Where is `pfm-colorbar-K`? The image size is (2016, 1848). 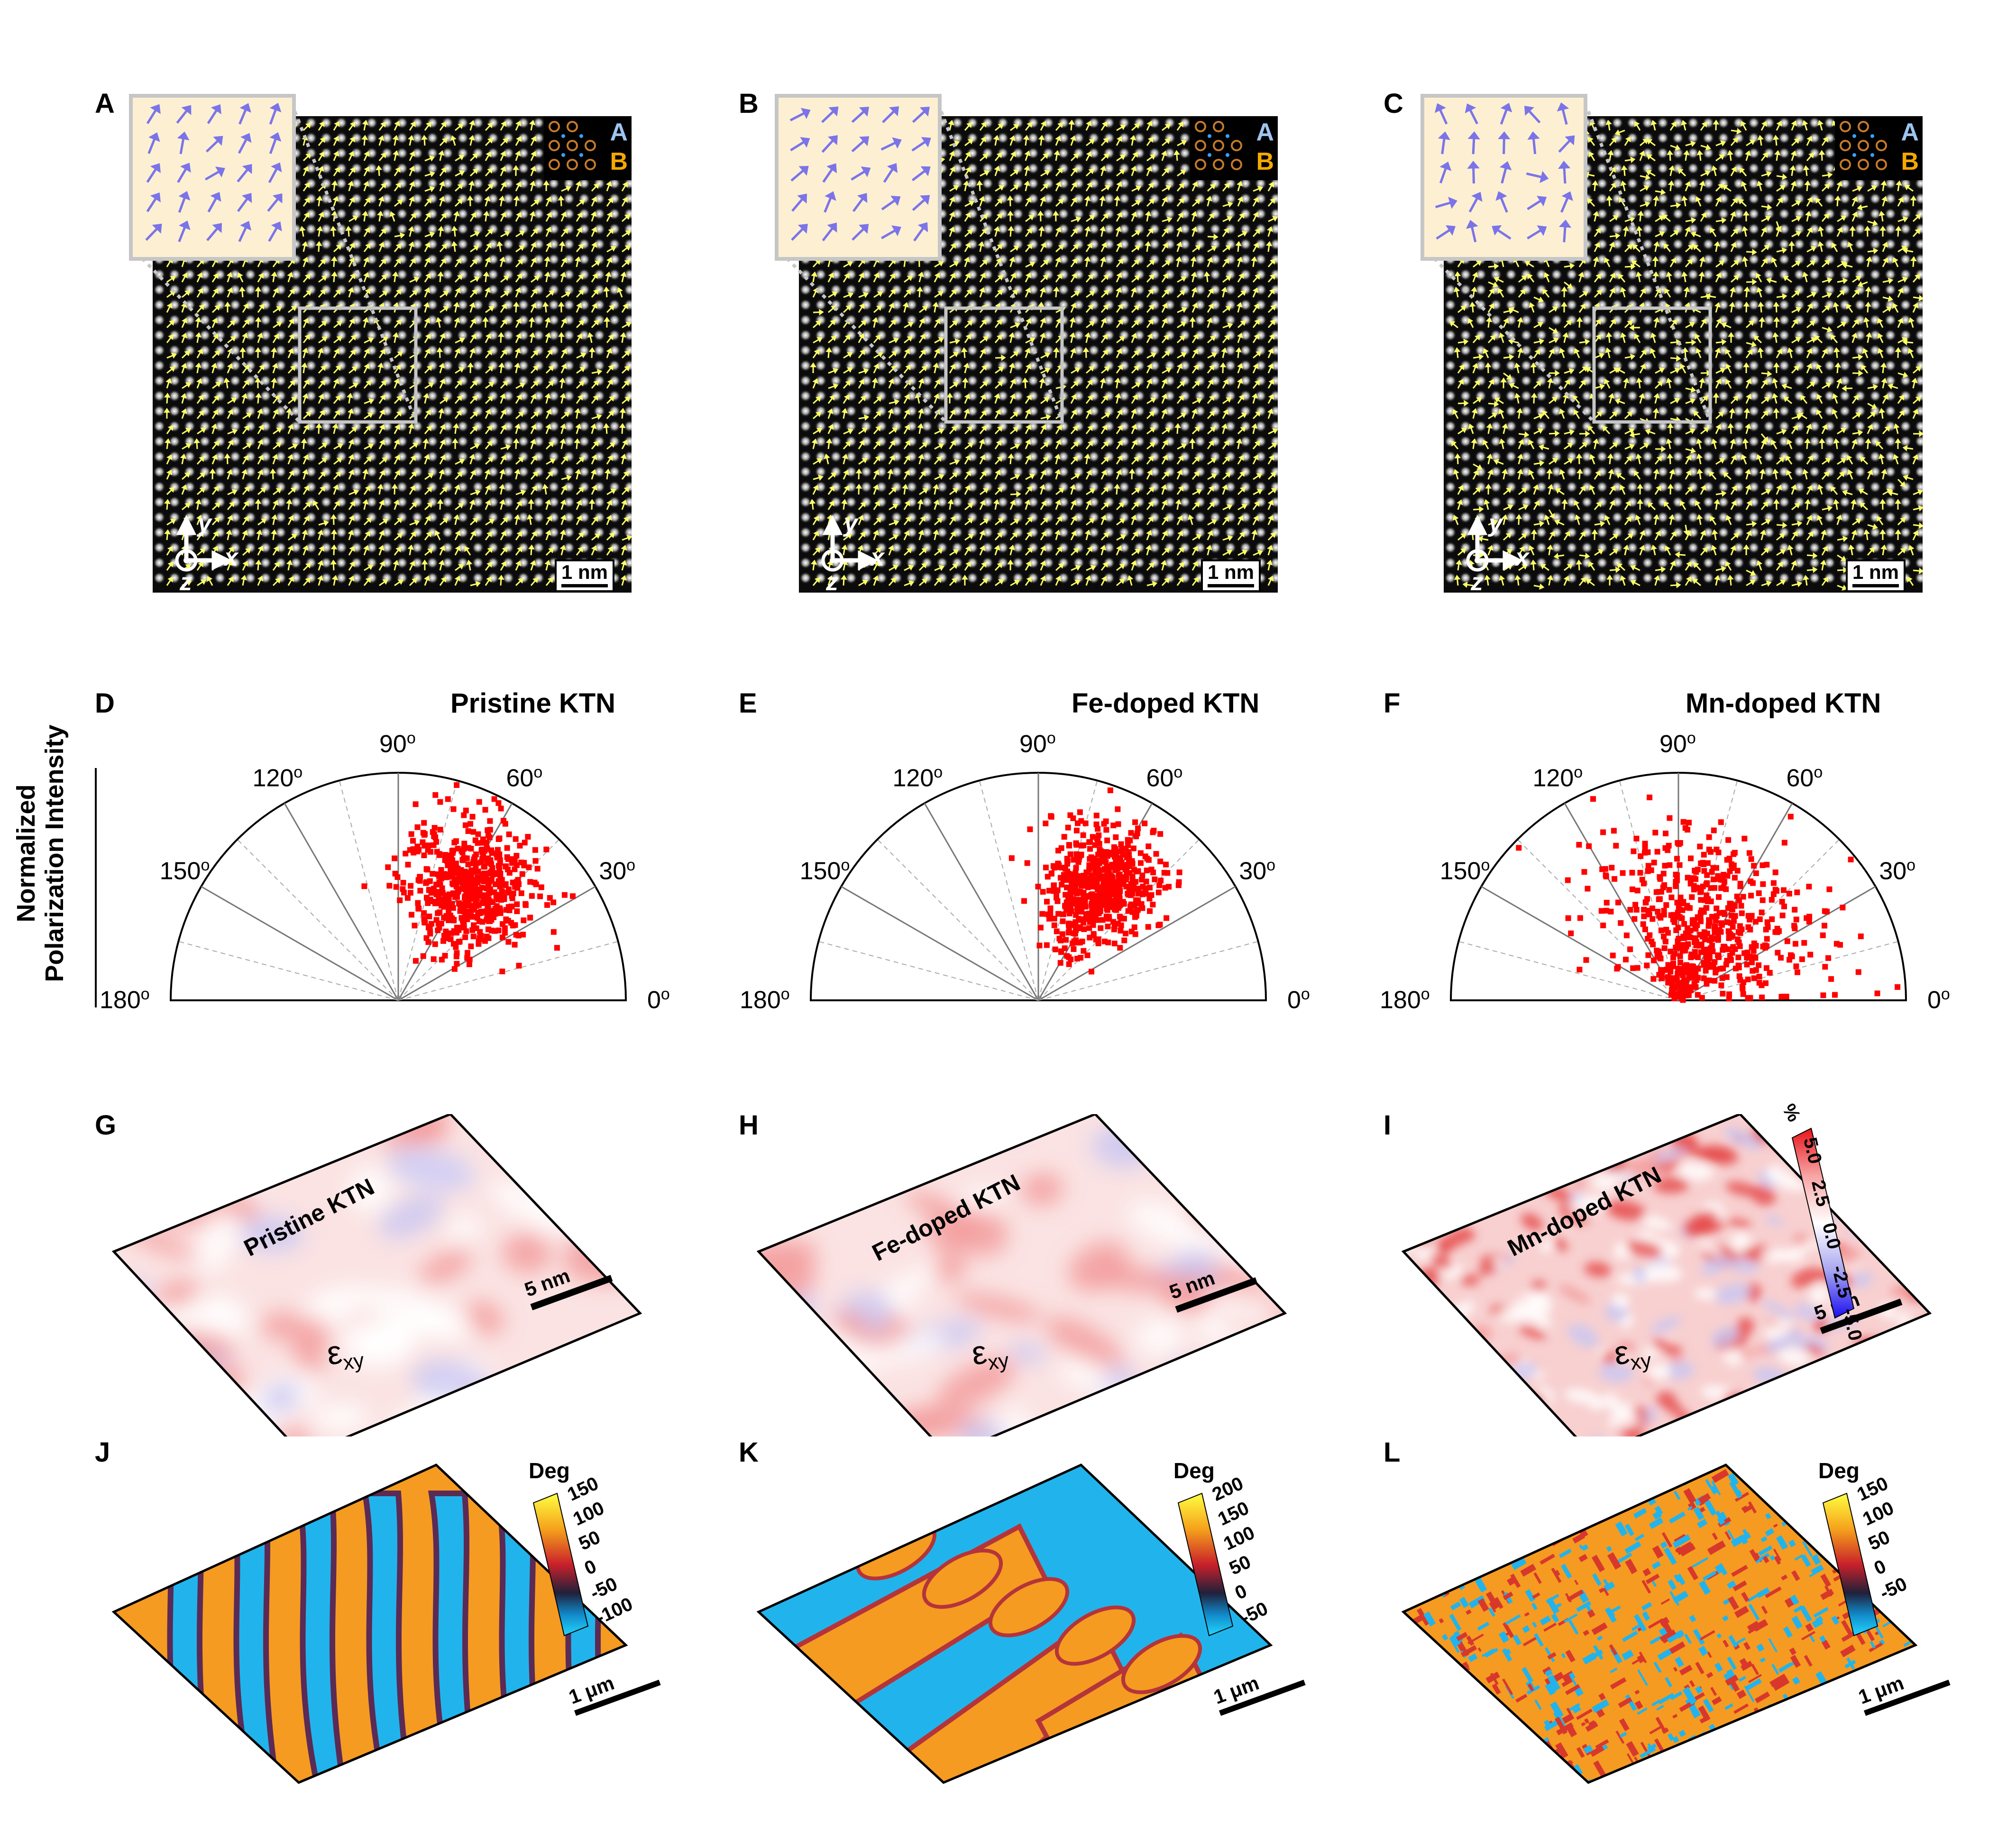 pfm-colorbar-K is located at coordinates (1205, 1564).